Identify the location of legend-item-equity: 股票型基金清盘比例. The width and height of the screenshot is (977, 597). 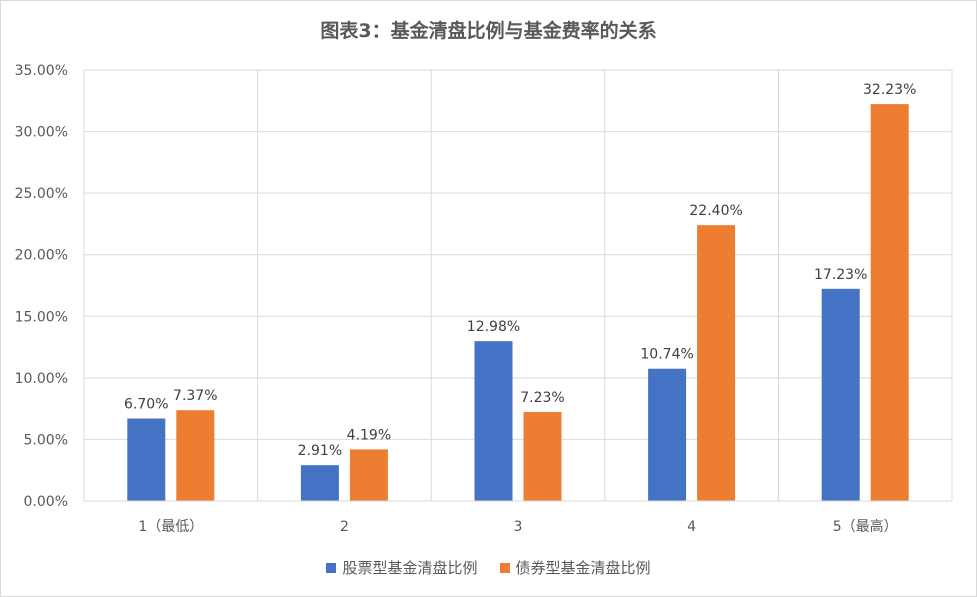
(402, 567).